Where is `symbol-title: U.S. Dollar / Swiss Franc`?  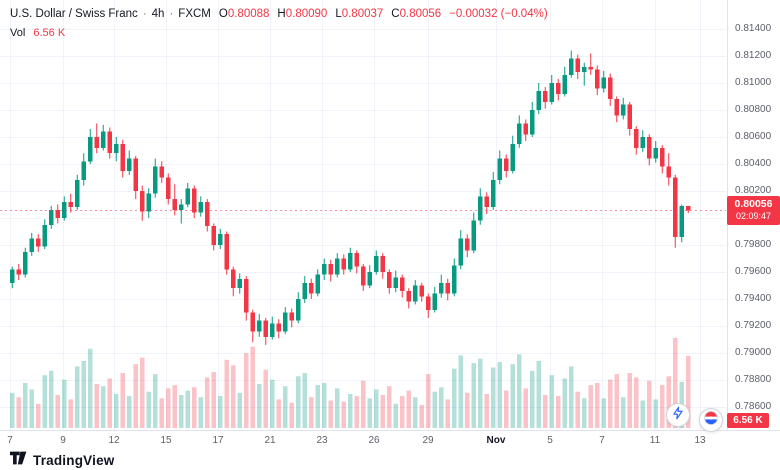
symbol-title: U.S. Dollar / Swiss Franc is located at coordinates (74, 14).